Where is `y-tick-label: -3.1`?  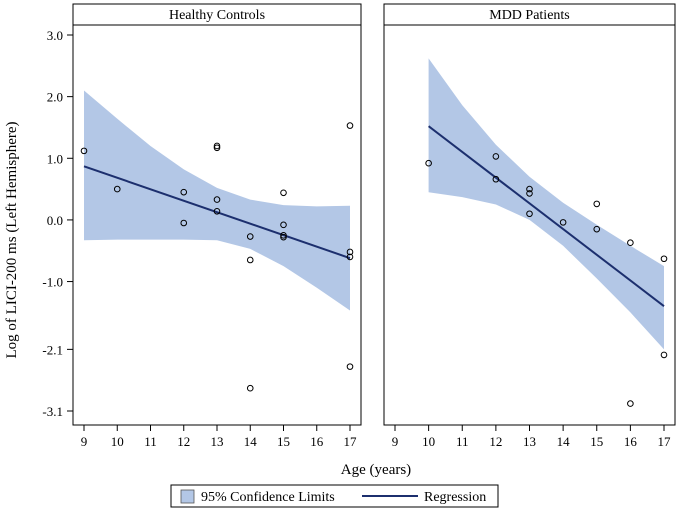 y-tick-label: -3.1 is located at coordinates (52, 411).